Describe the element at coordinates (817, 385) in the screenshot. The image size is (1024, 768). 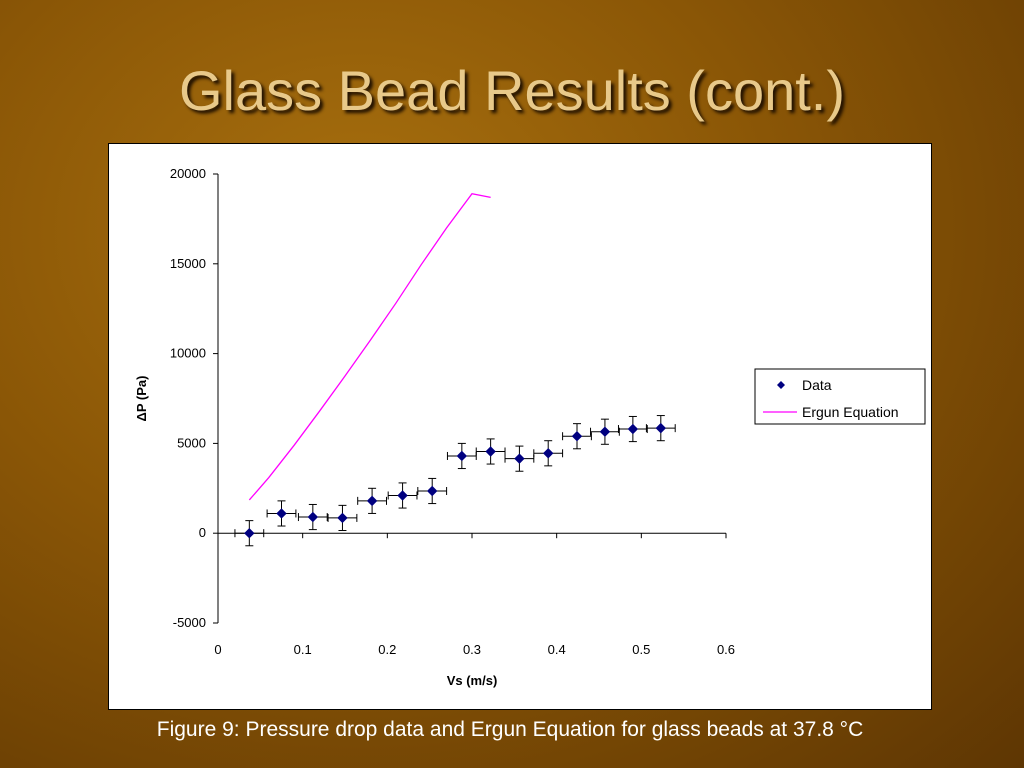
I see `legend-data-label: Data` at that location.